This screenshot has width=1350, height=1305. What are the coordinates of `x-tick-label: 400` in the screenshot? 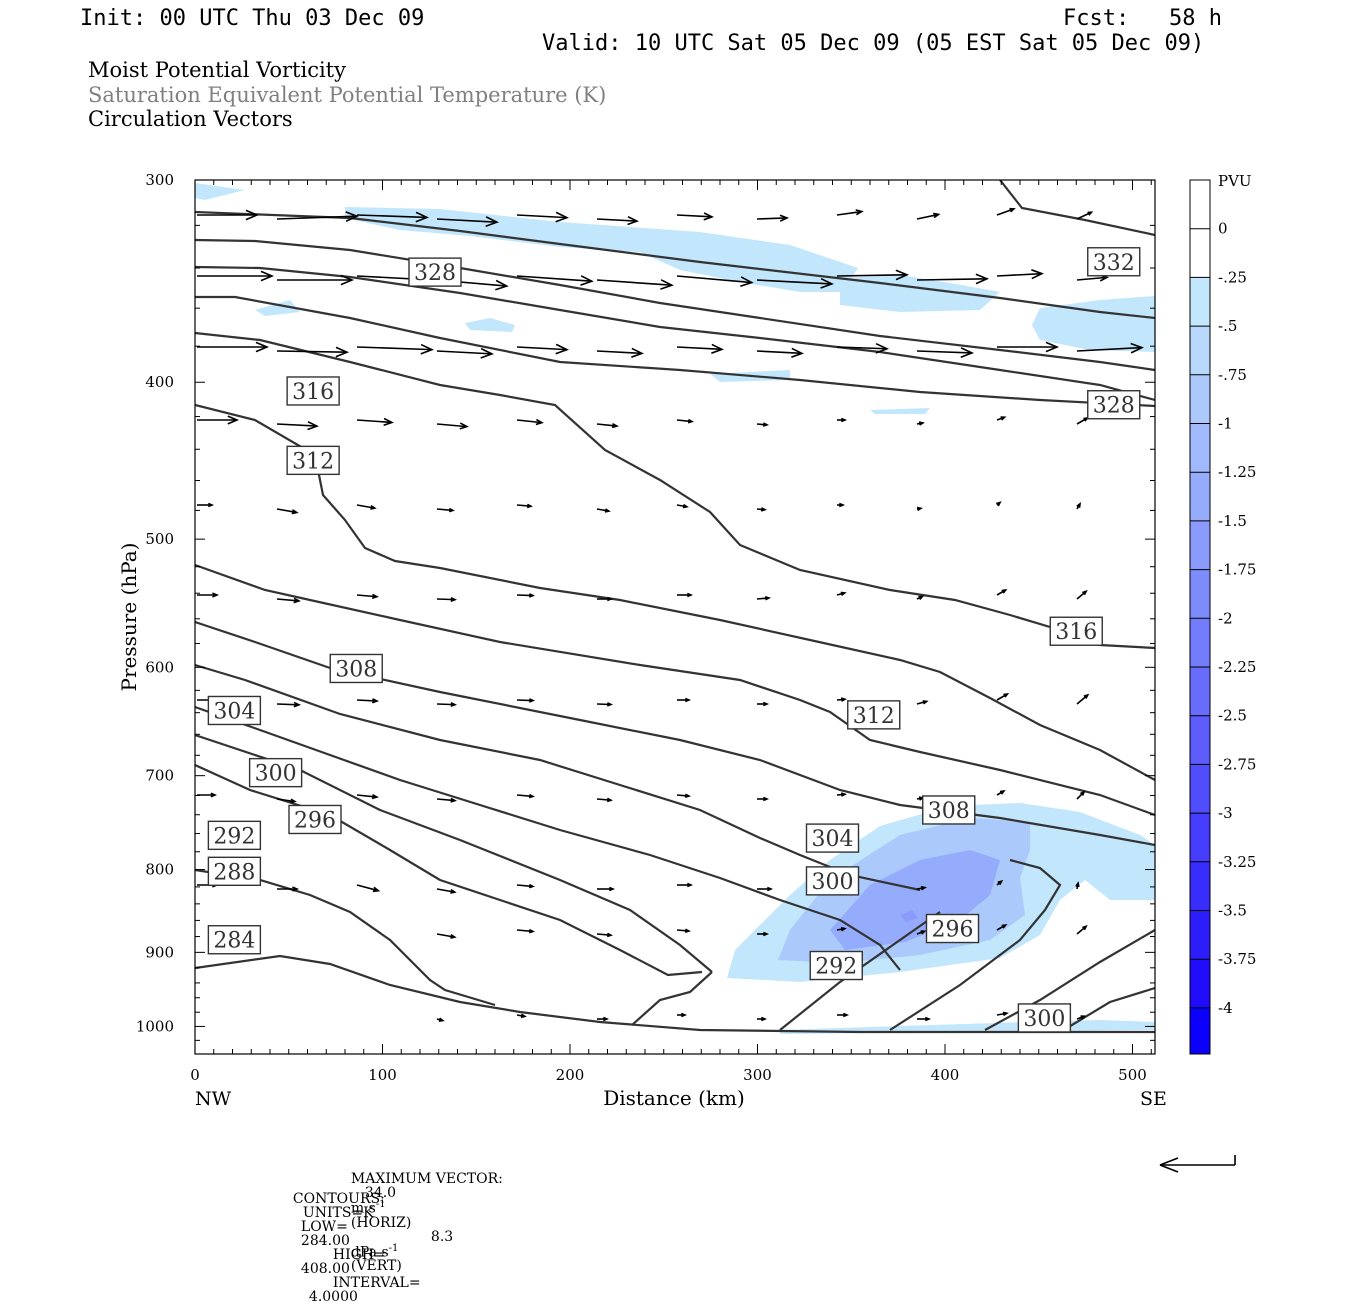 It's located at (945, 1075).